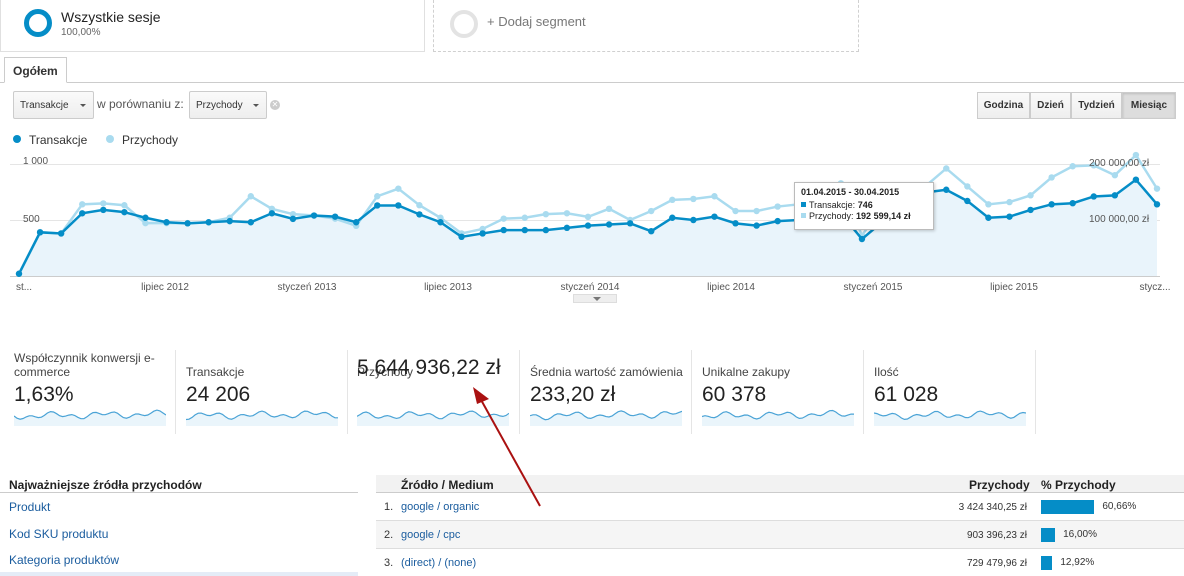 The image size is (1184, 576). Describe the element at coordinates (1149, 105) in the screenshot. I see `granularity-month-button: Miesiąc` at that location.